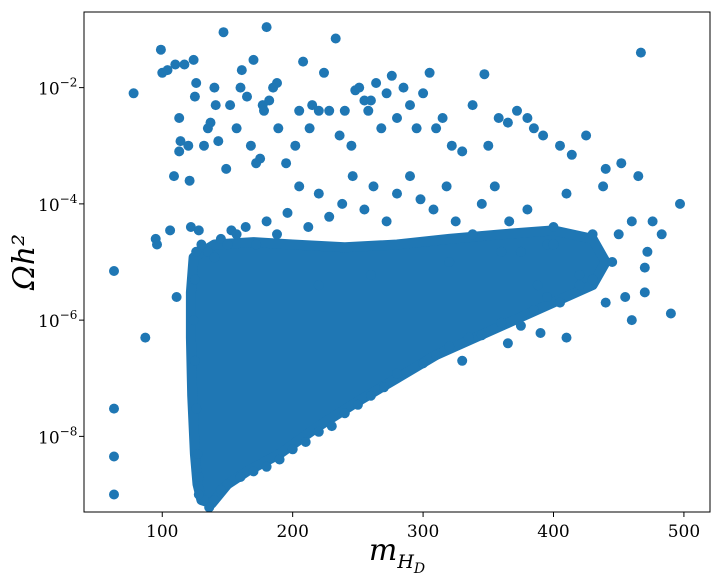 Image resolution: width=720 pixels, height=576 pixels. I want to click on x-axis-label-subsub: D, so click(419, 568).